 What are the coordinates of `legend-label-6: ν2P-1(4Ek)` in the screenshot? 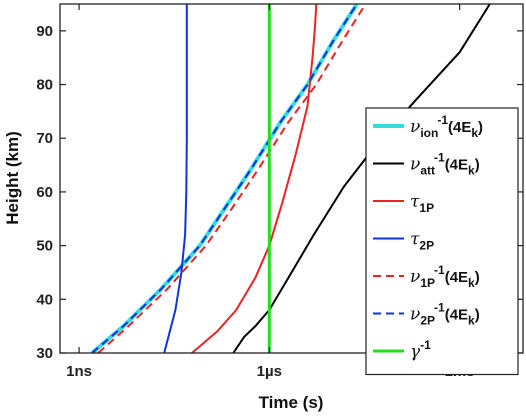 It's located at (445, 314).